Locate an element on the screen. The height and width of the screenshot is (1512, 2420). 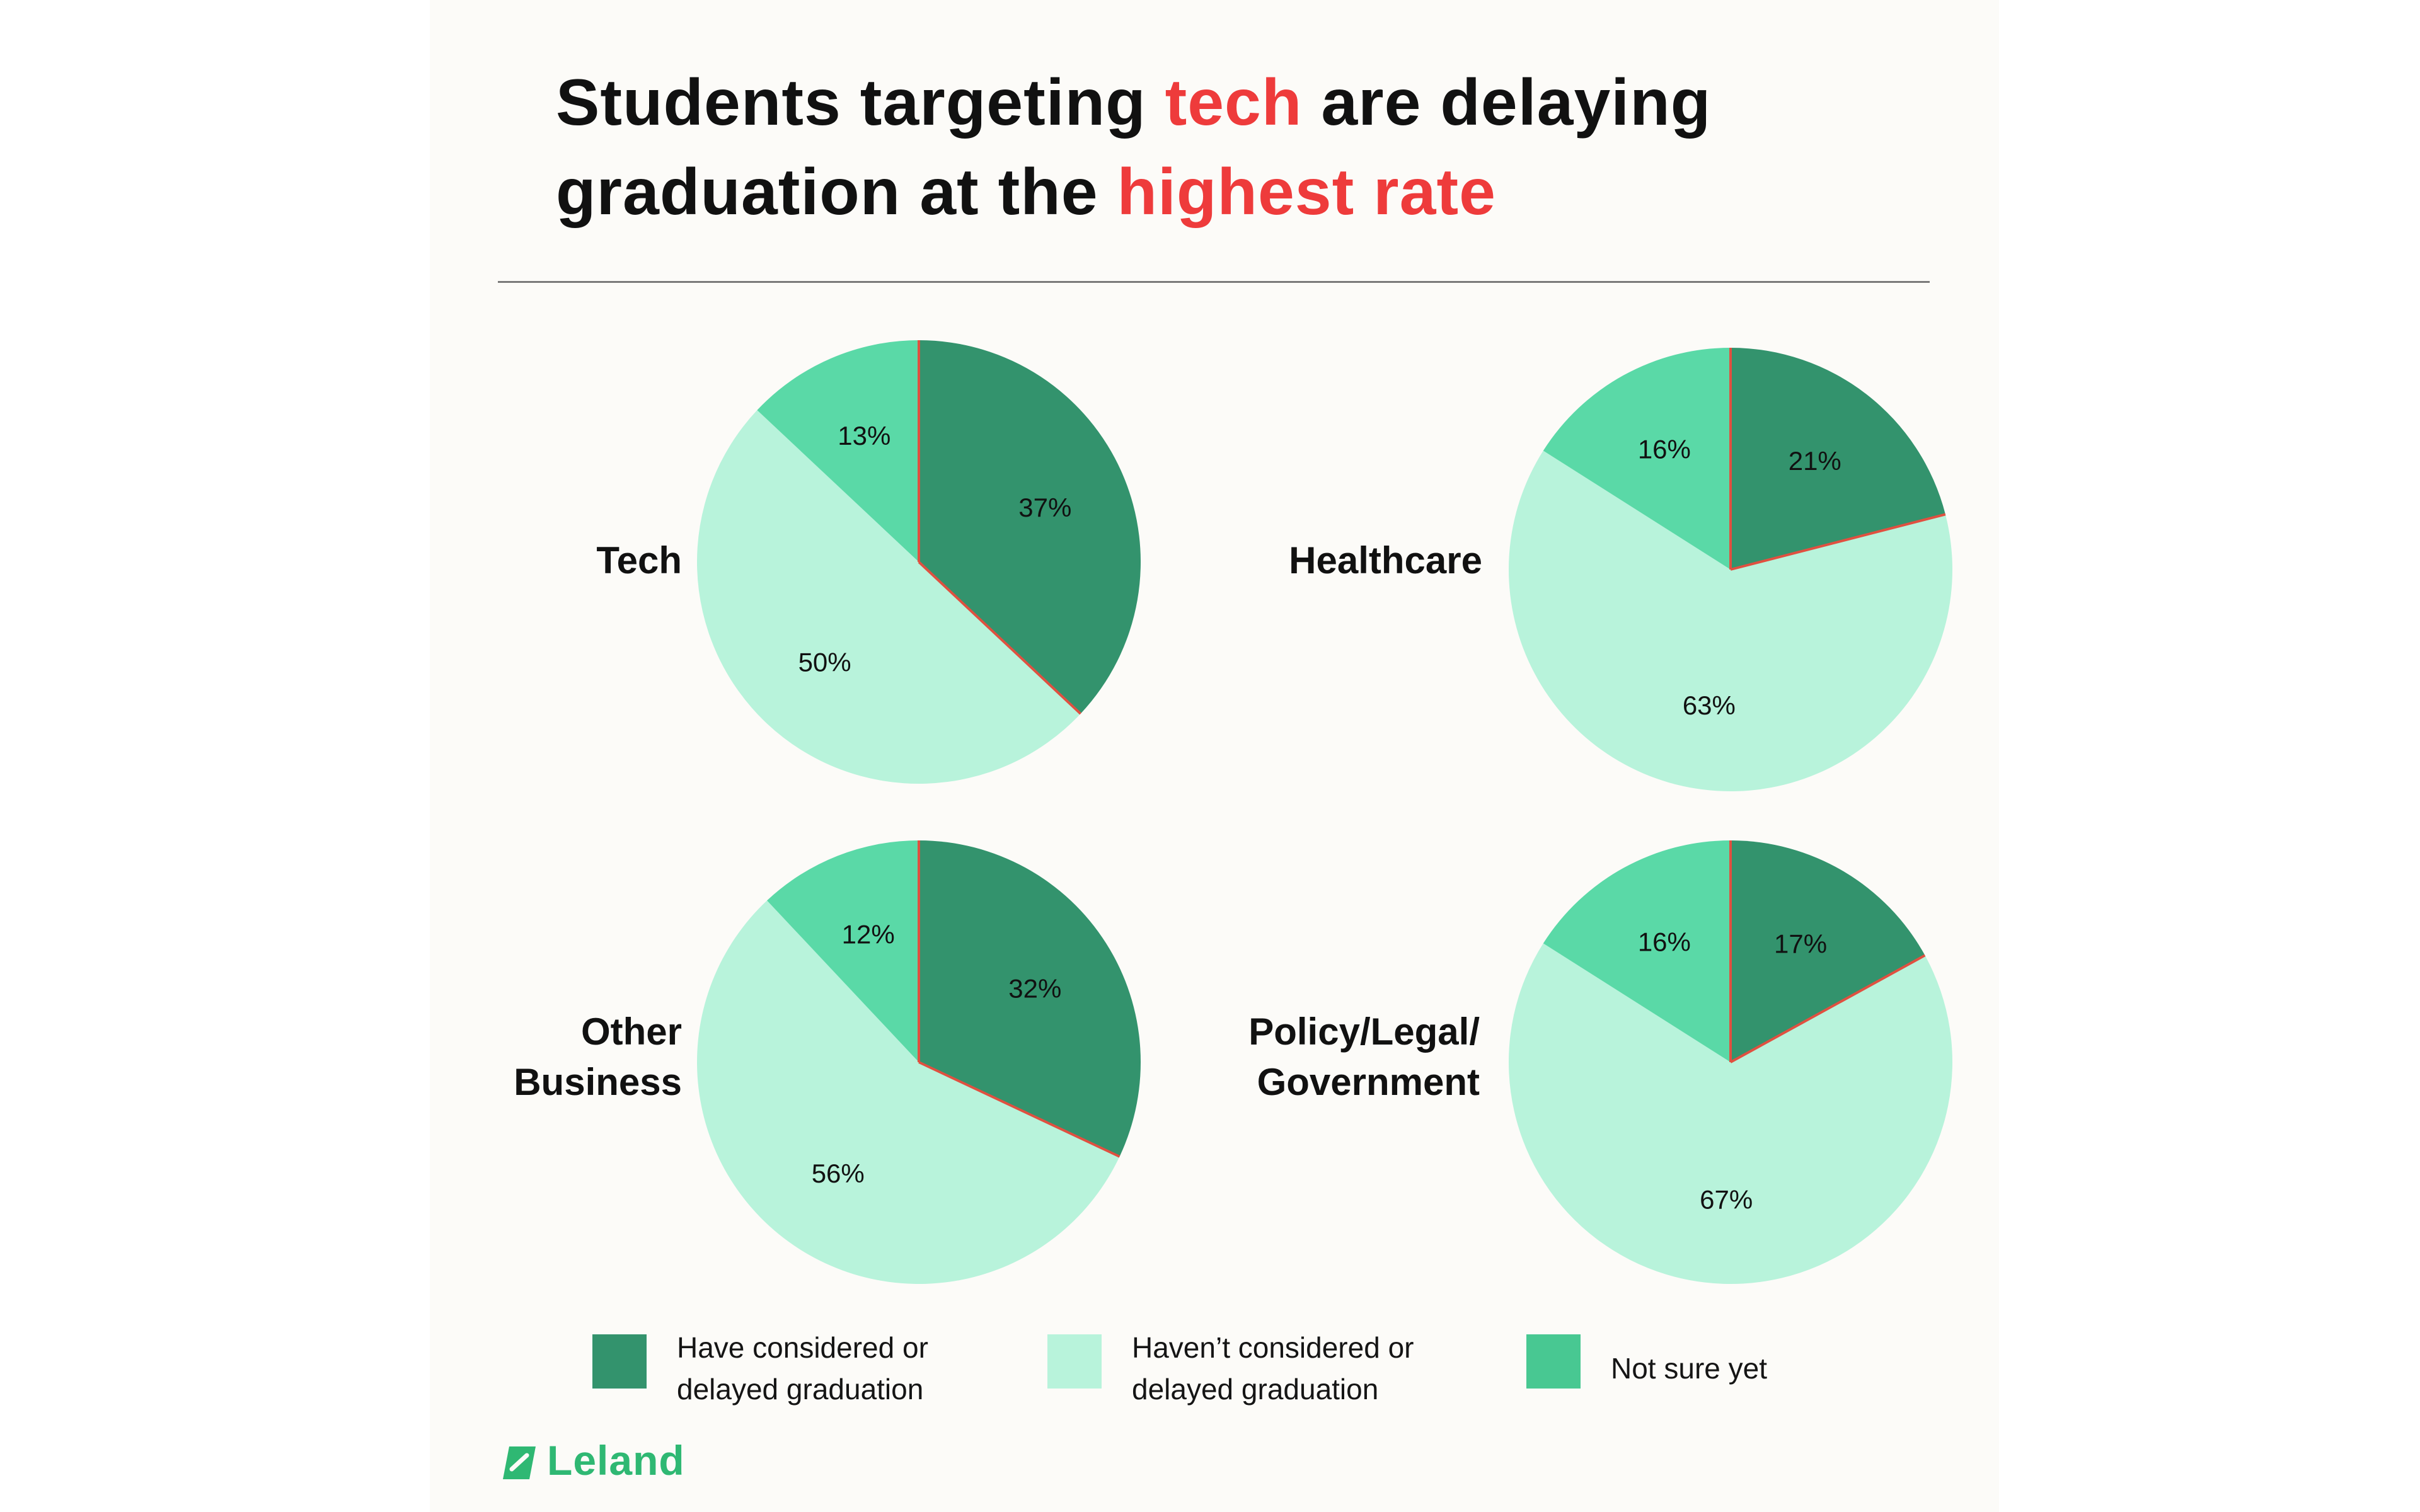
pie-slice-other-business-have-considered is located at coordinates (1030, 998).